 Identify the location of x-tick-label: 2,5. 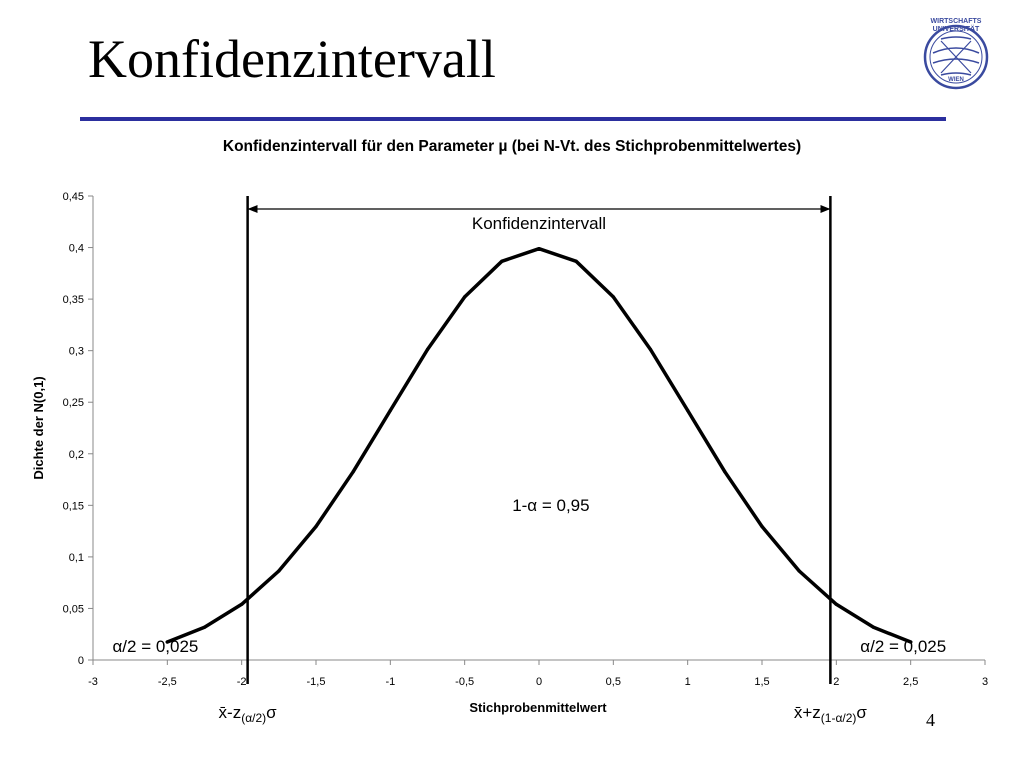
(910, 682).